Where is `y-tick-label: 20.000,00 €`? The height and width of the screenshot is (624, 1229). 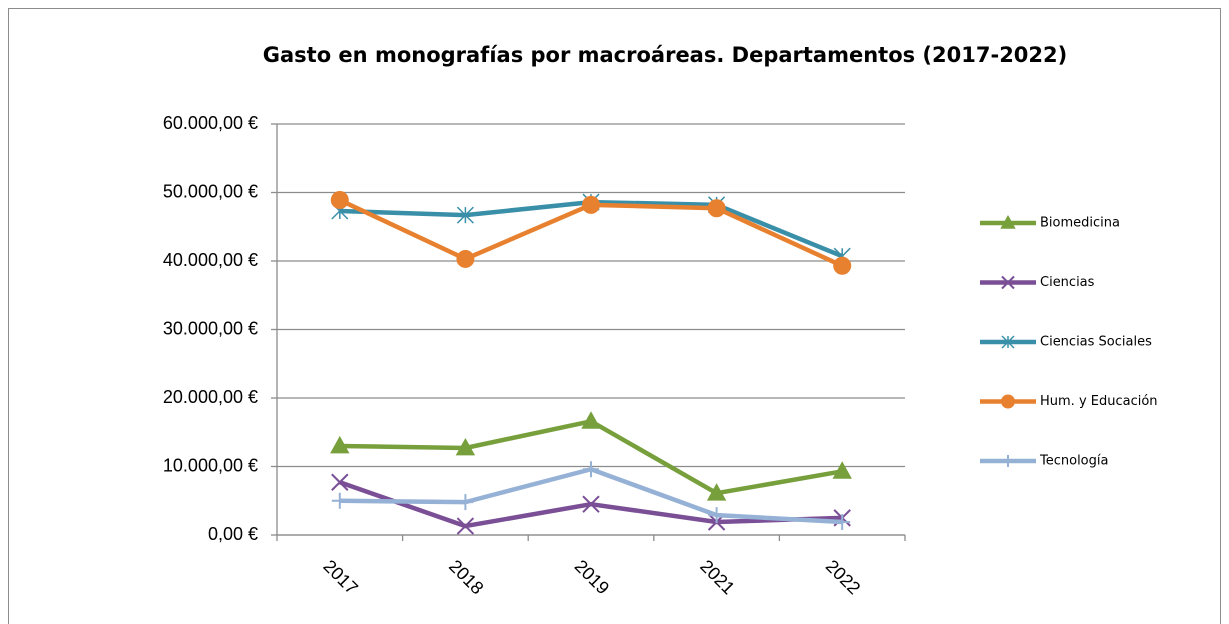 y-tick-label: 20.000,00 € is located at coordinates (210, 397).